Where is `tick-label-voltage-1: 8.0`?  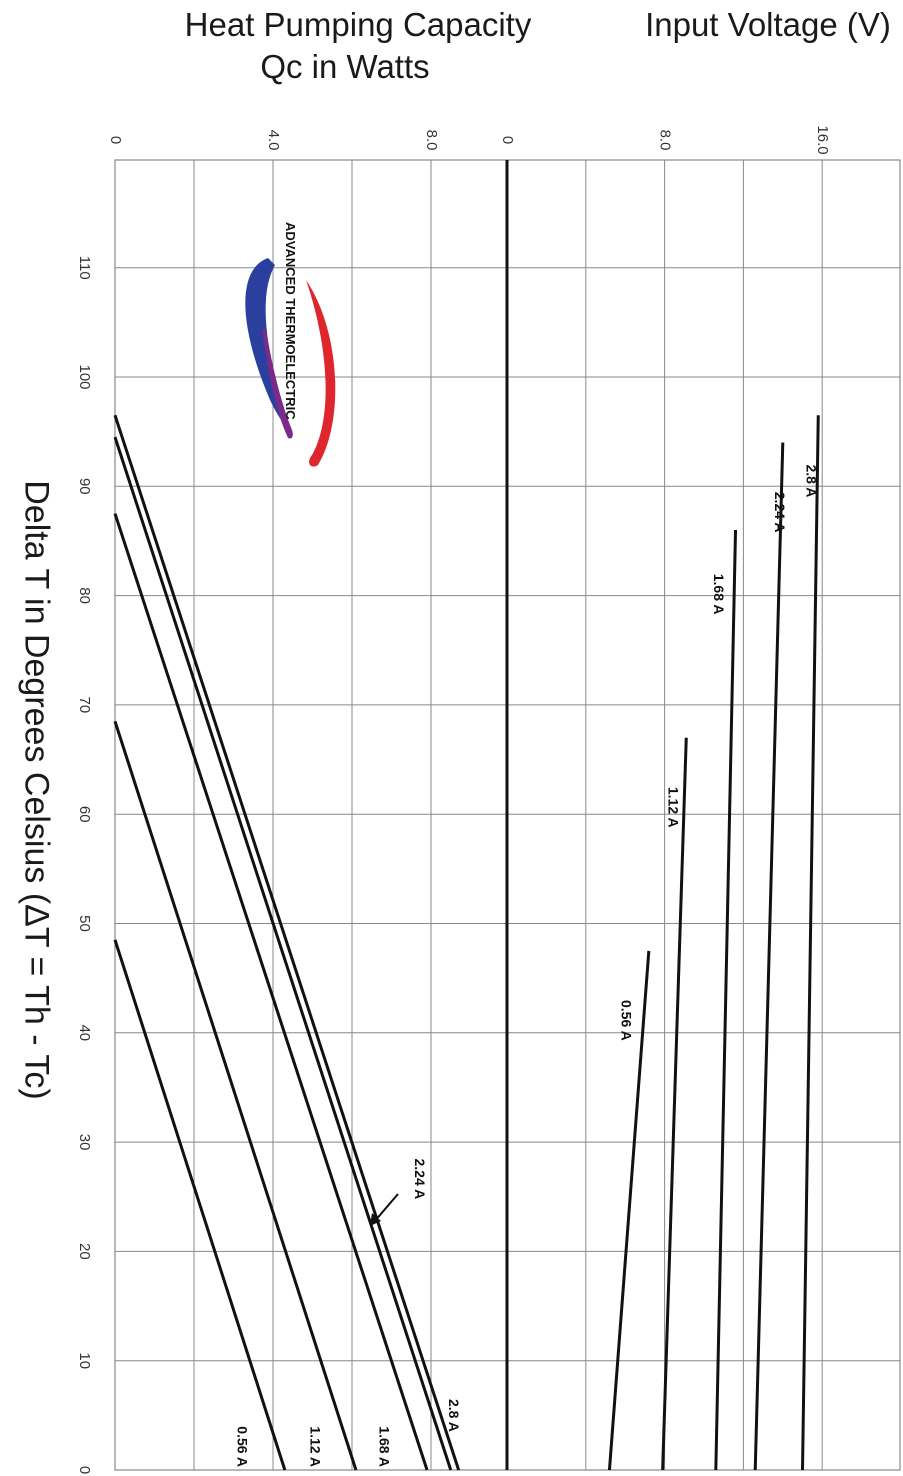
tick-label-voltage-1: 8.0 is located at coordinates (665, 140).